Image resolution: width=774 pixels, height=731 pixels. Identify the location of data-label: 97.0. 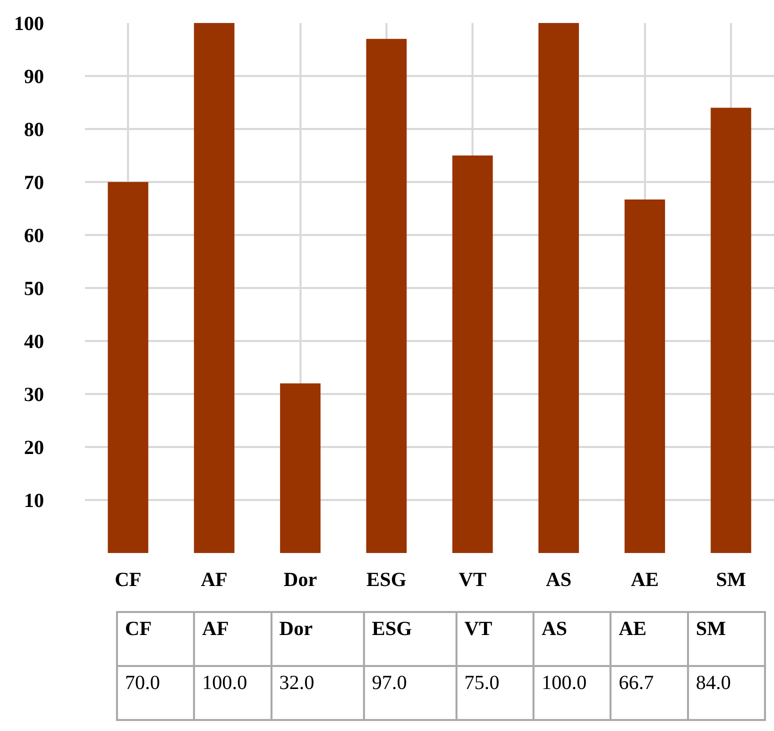
(389, 683).